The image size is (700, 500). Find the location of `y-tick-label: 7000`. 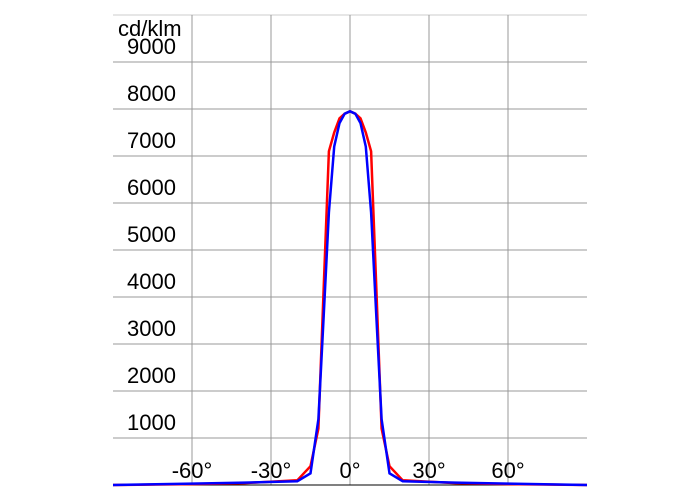

y-tick-label: 7000 is located at coordinates (151, 140).